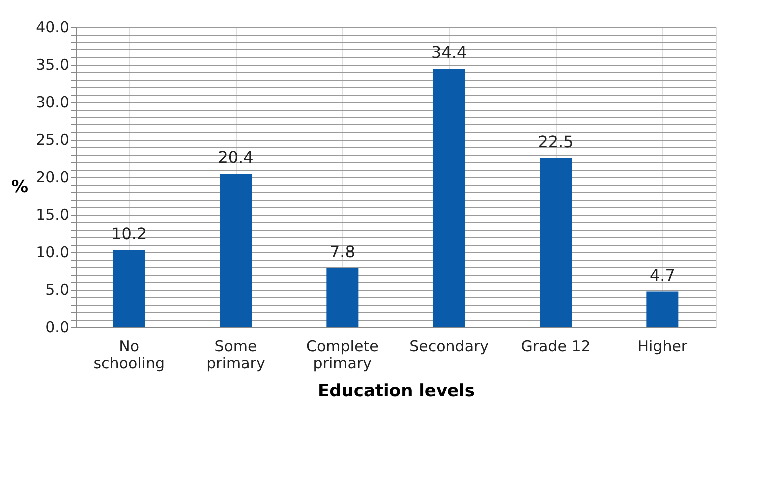  Describe the element at coordinates (450, 52) in the screenshot. I see `data-label: 34.4` at that location.